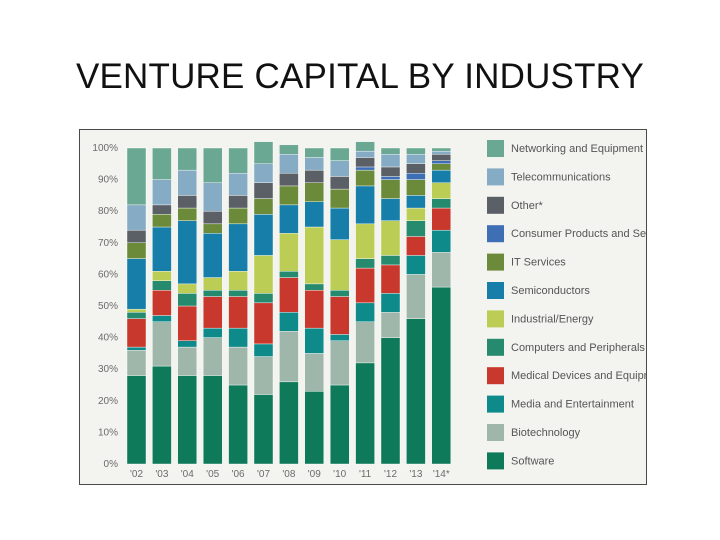 This screenshot has width=720, height=540. Describe the element at coordinates (339, 474) in the screenshot. I see `x-tick-label: '10` at that location.